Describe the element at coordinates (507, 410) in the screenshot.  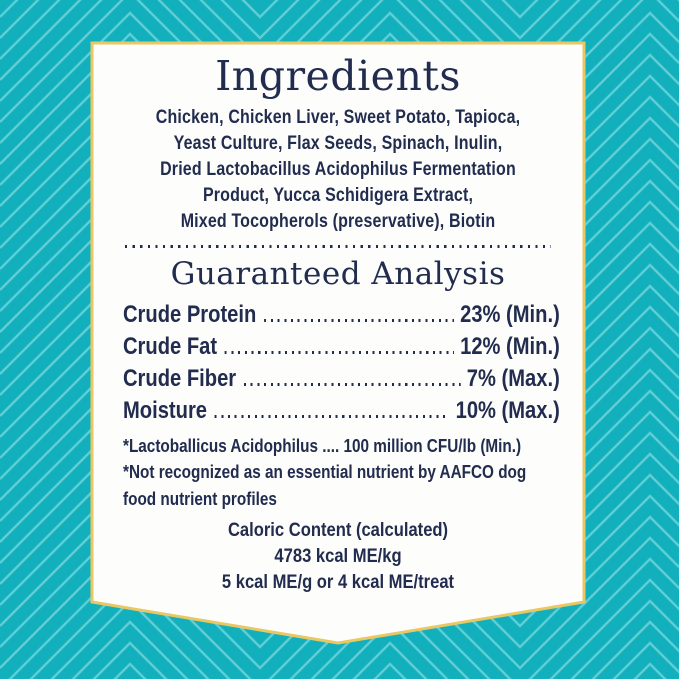
I see `nutrient-value: 10% (Max.)` at that location.